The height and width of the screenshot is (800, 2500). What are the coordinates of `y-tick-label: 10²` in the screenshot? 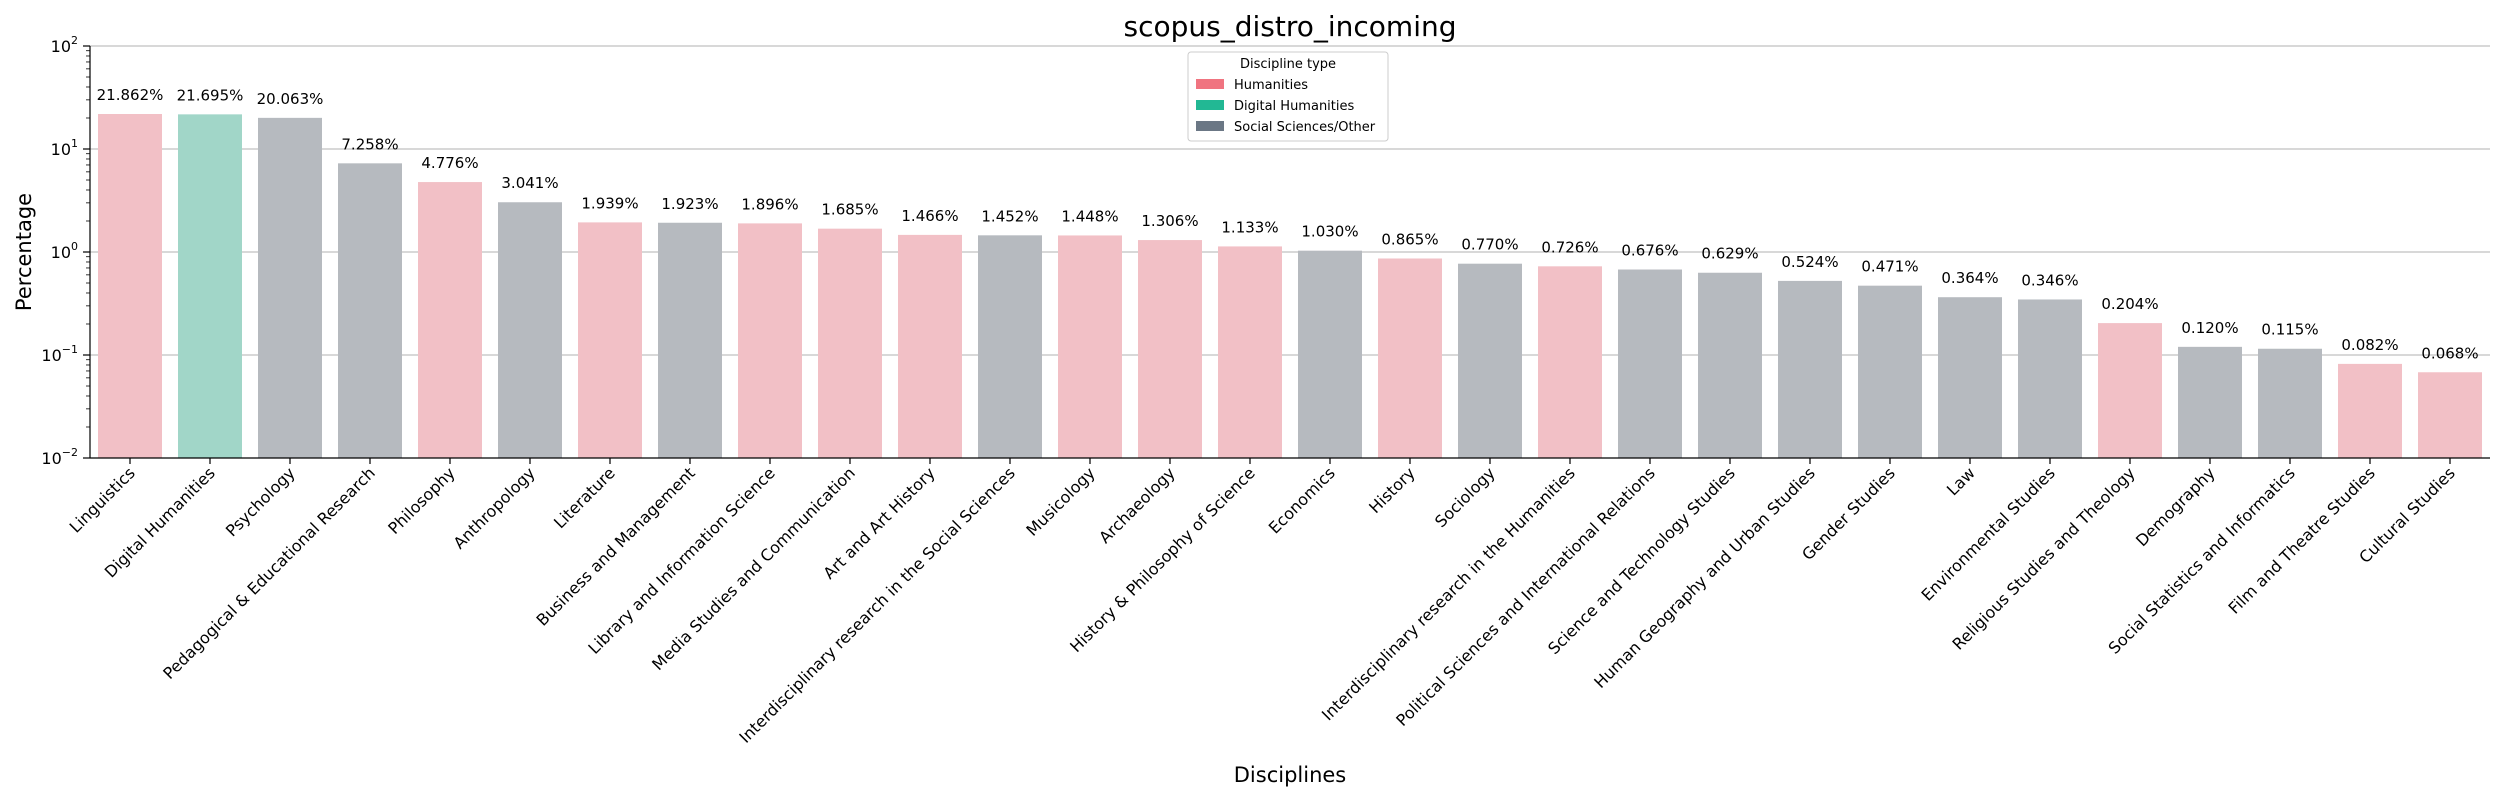 It's located at (64, 45).